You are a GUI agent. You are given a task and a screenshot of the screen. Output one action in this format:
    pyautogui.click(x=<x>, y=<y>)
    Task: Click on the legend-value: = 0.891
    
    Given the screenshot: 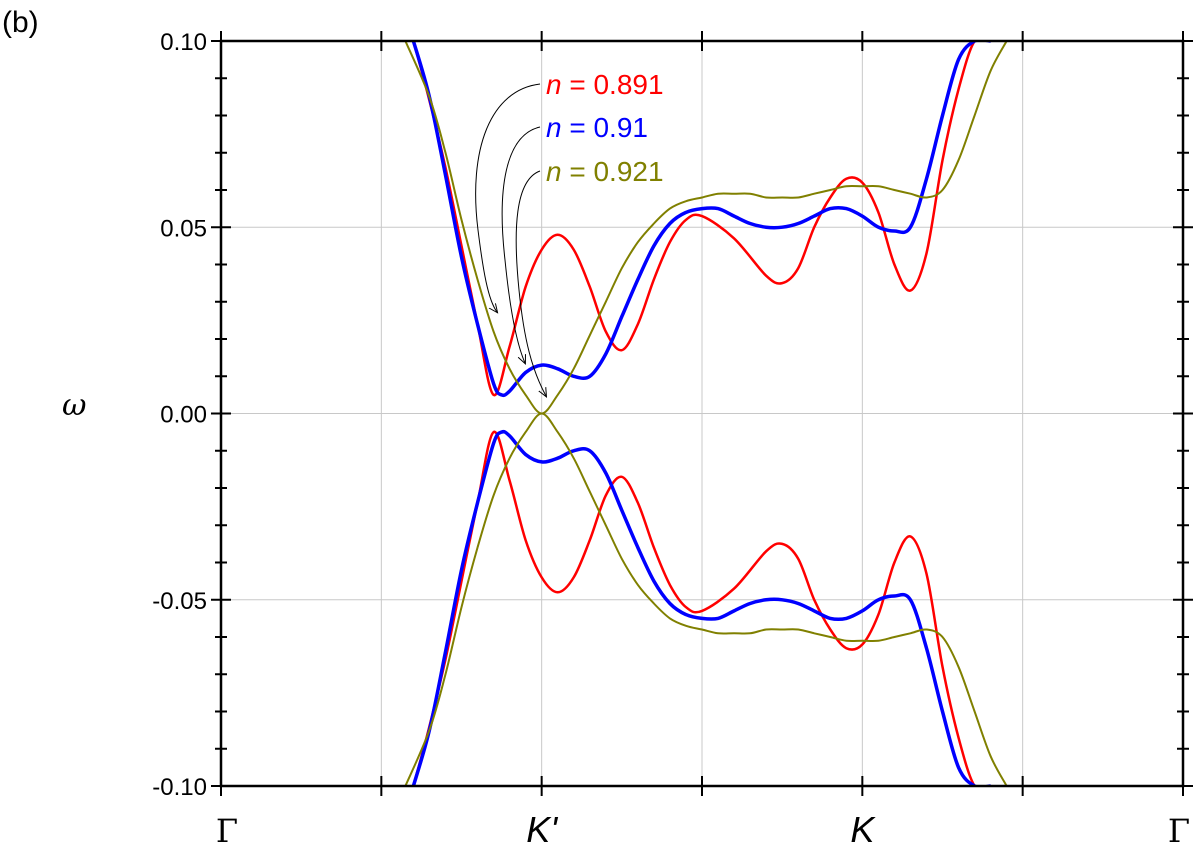 What is the action you would take?
    pyautogui.click(x=613, y=84)
    